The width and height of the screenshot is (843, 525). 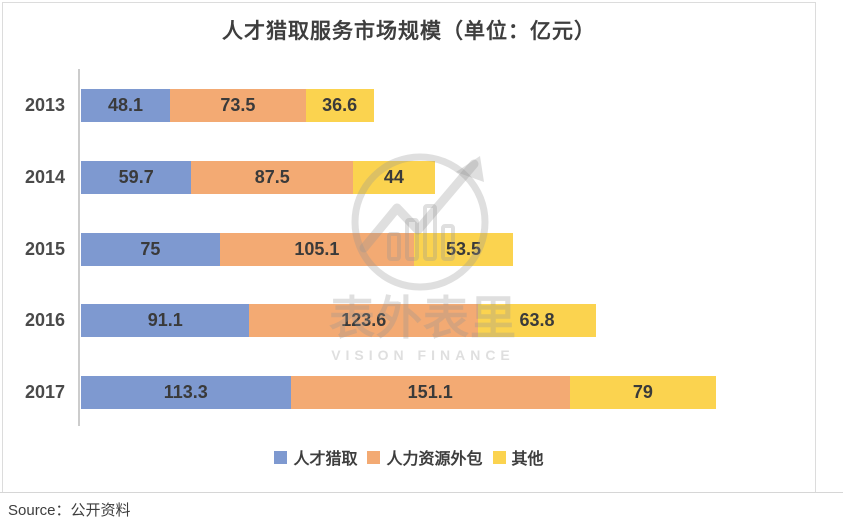 I want to click on bar-value-label: 113.3, so click(x=185, y=392).